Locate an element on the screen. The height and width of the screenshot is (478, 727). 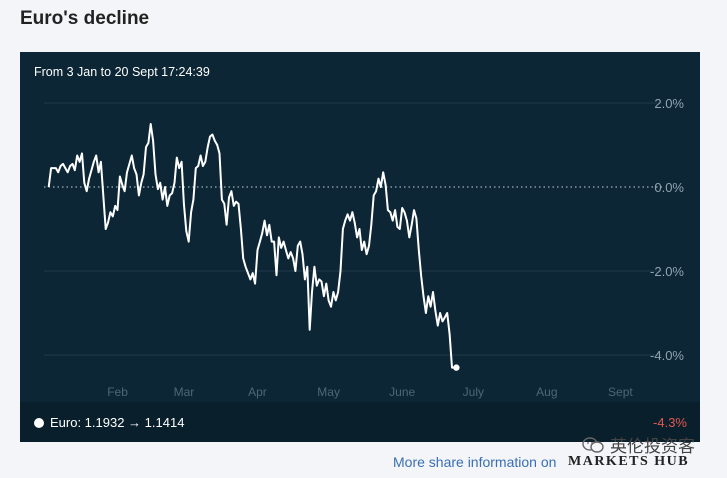
x-tick-label: Feb is located at coordinates (117, 392).